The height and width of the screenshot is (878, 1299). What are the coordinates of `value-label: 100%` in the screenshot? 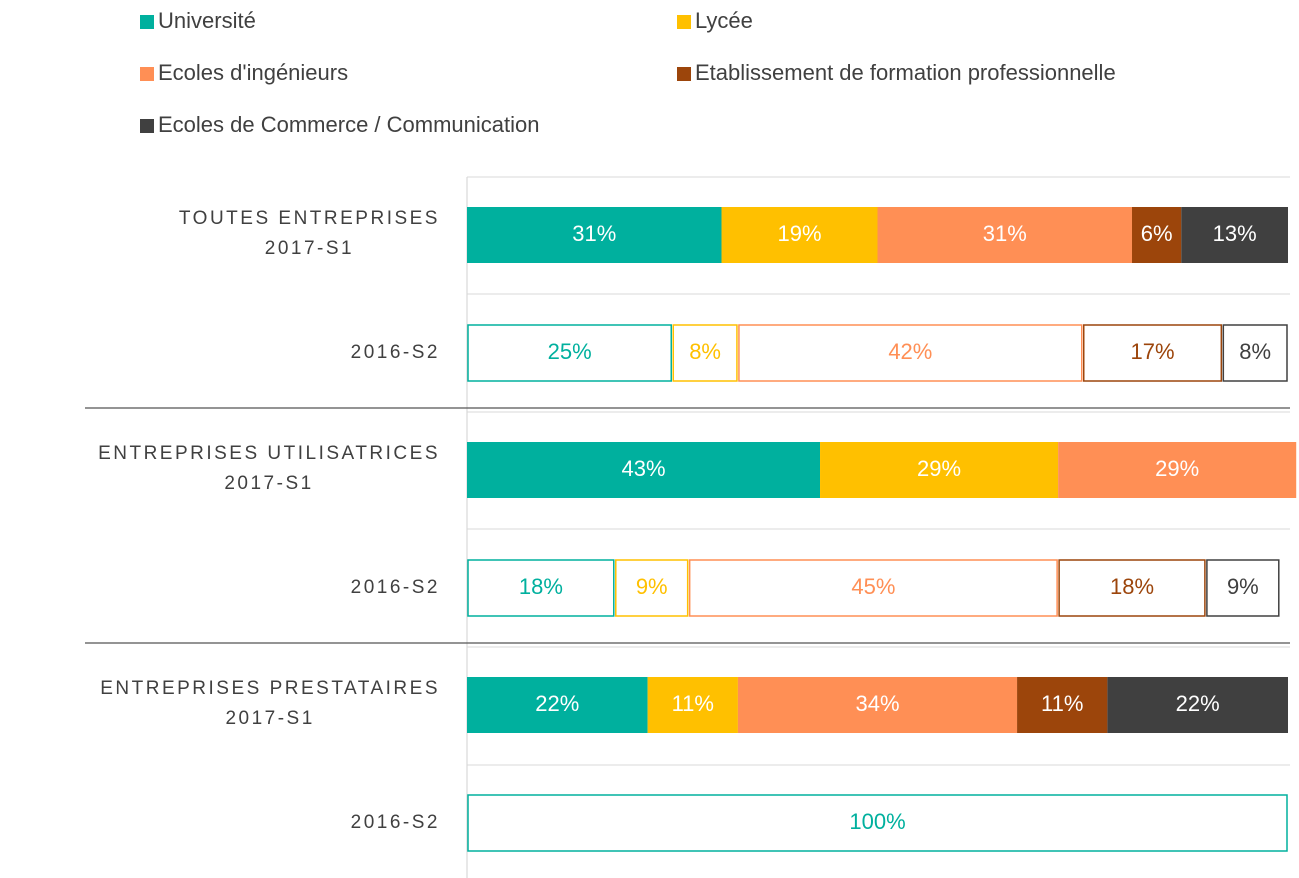 It's located at (877, 821).